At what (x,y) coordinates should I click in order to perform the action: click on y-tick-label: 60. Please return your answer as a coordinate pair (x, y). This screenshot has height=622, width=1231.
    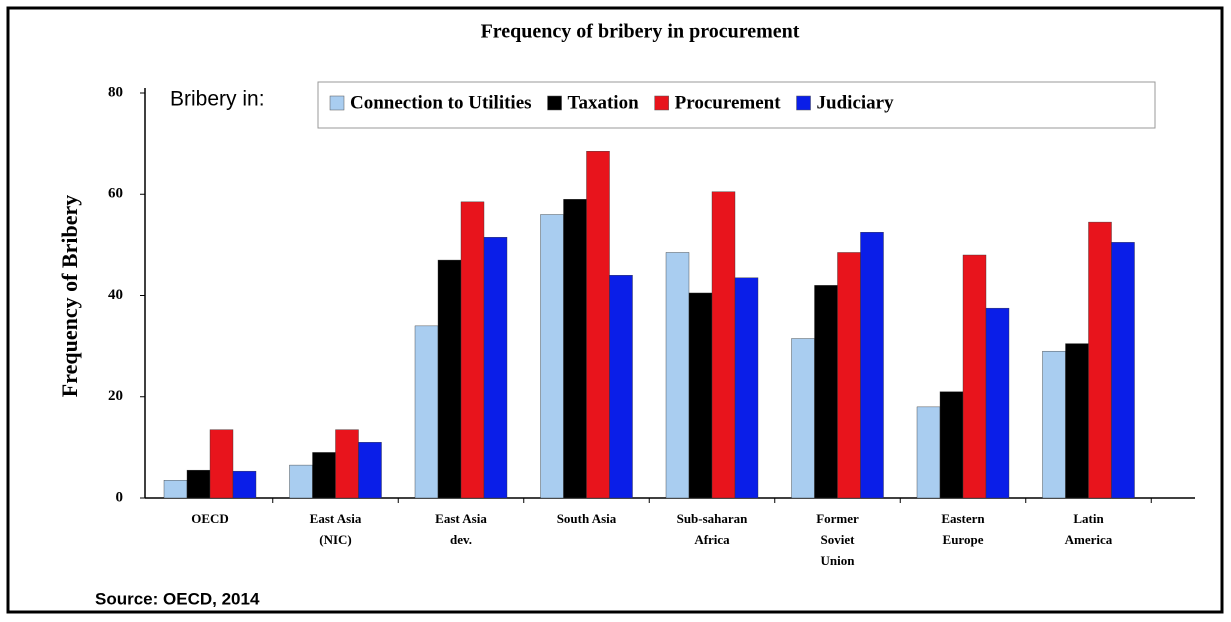
    Looking at the image, I should click on (115, 194).